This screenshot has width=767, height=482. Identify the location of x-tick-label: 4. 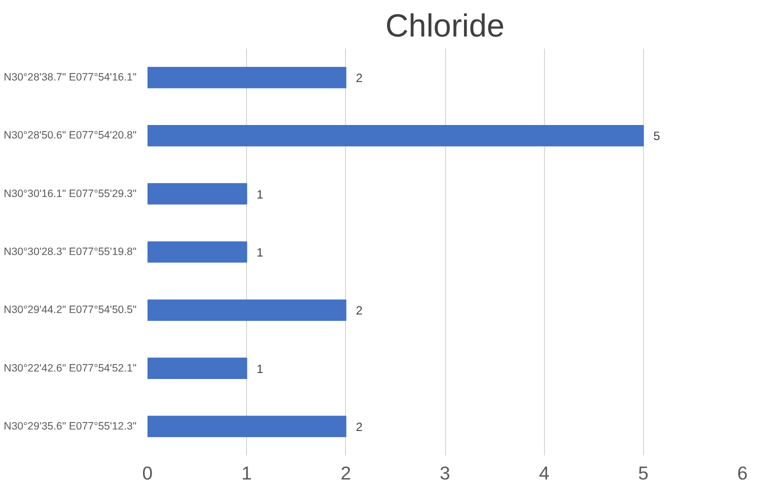
(544, 472).